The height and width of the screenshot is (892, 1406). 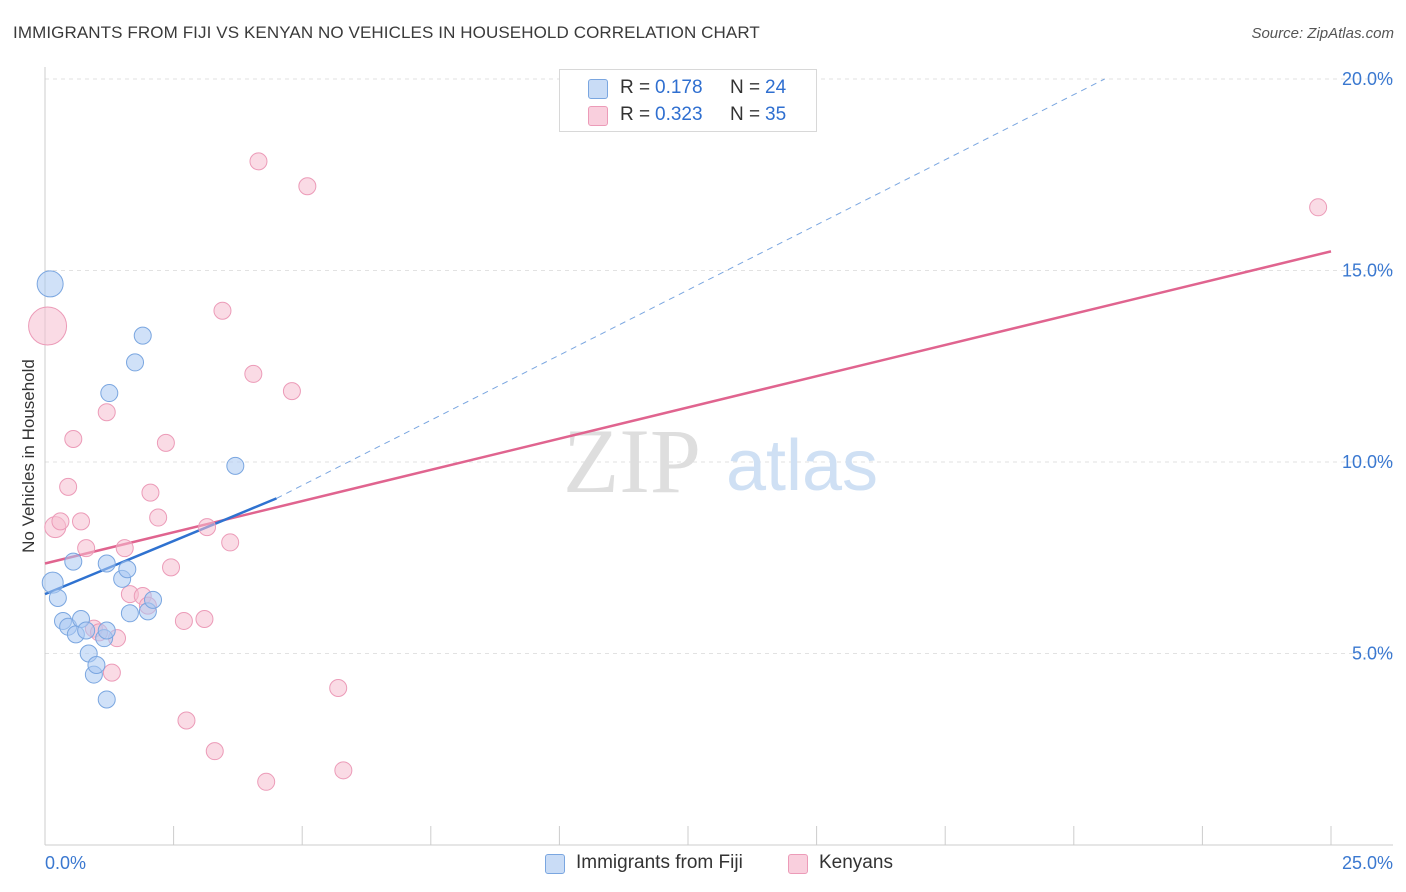 I want to click on legend-n-value: 24, so click(x=776, y=87).